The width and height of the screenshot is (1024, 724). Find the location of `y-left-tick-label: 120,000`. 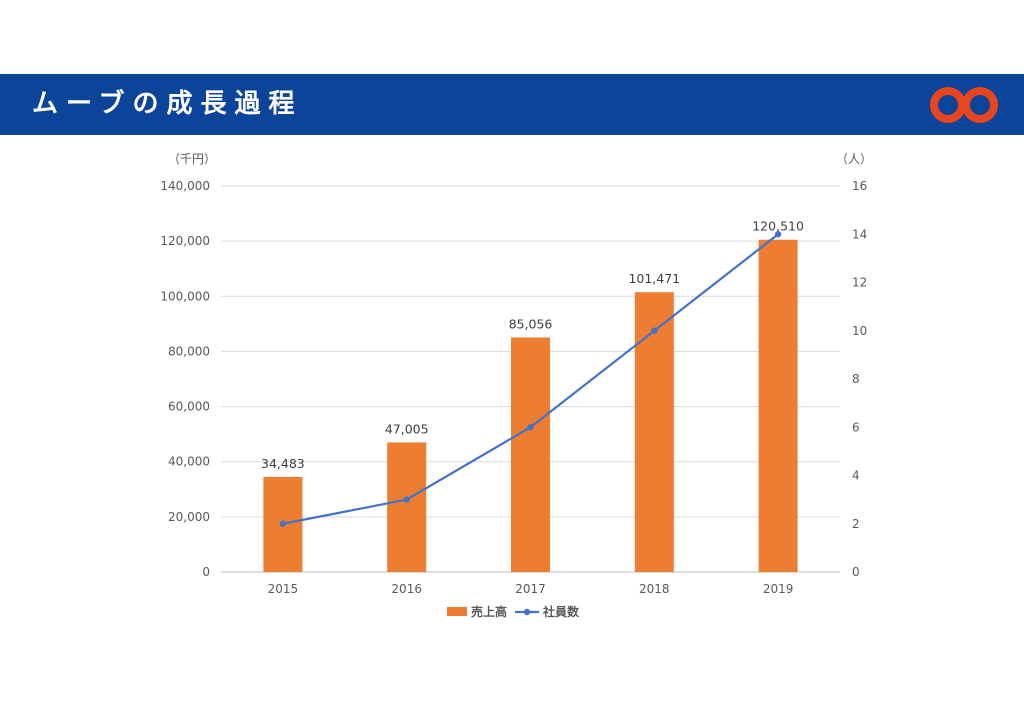

y-left-tick-label: 120,000 is located at coordinates (185, 241).